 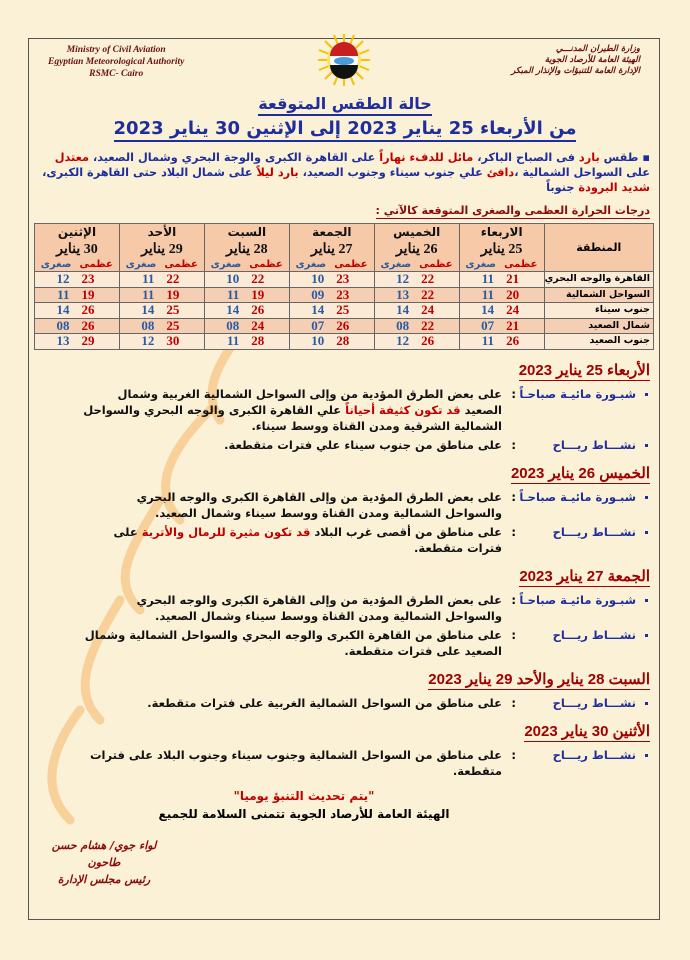 What do you see at coordinates (331, 240) in the screenshot?
I see `day-header: الجمعة 27 يناير` at bounding box center [331, 240].